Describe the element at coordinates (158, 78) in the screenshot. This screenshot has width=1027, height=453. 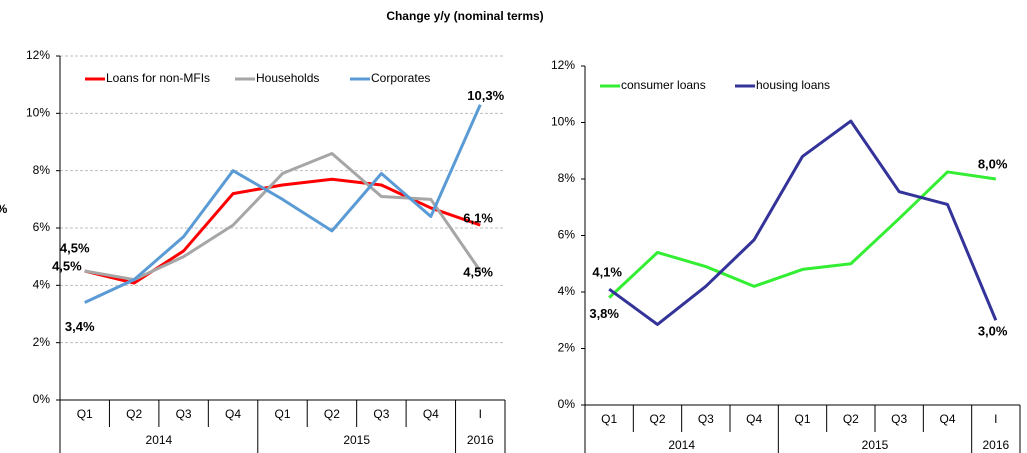
I see `legend-label: Loans for non-MFIs` at that location.